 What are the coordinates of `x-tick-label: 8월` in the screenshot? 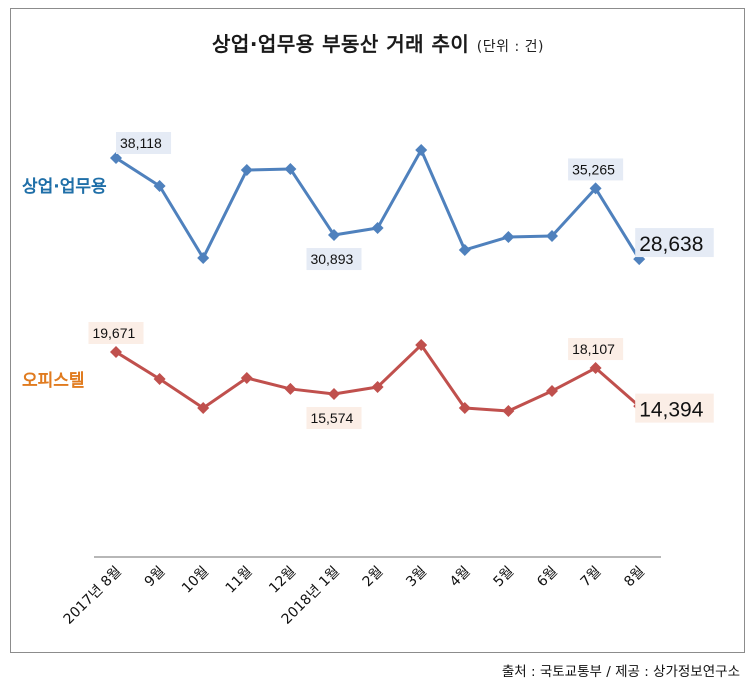 It's located at (634, 577).